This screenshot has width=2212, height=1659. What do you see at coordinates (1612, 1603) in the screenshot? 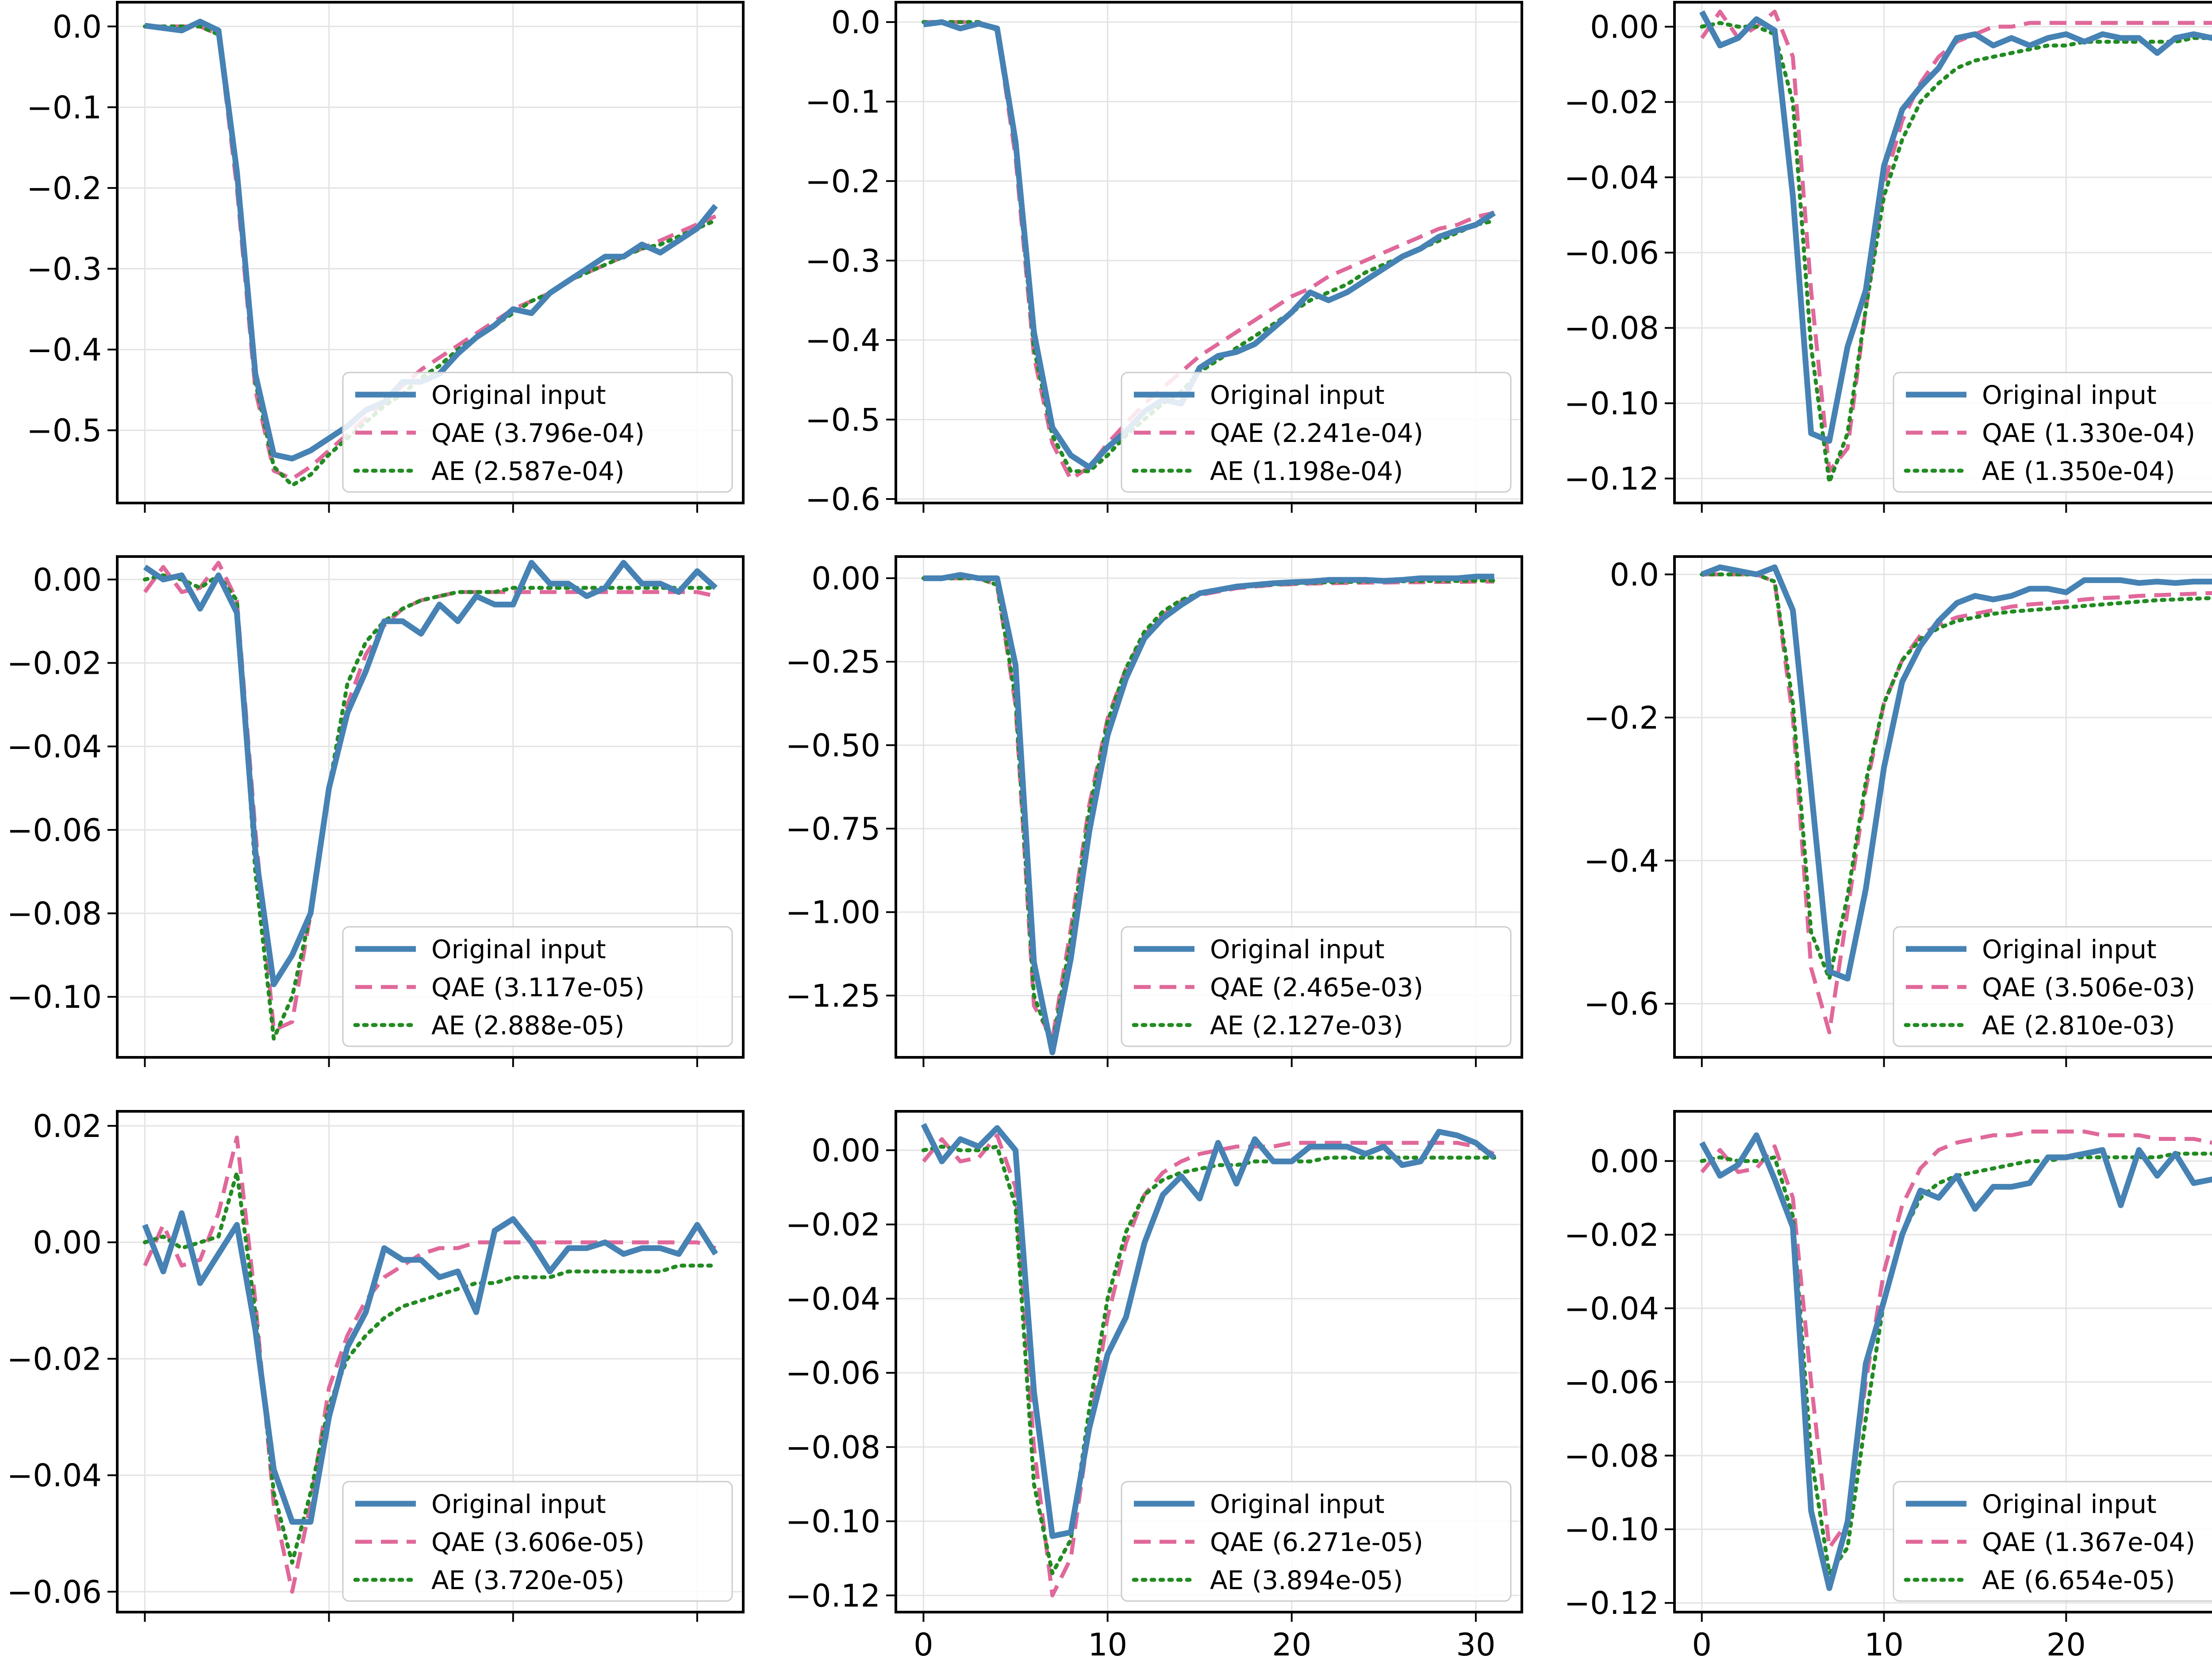
I see `y-tick-label: −0.12` at bounding box center [1612, 1603].